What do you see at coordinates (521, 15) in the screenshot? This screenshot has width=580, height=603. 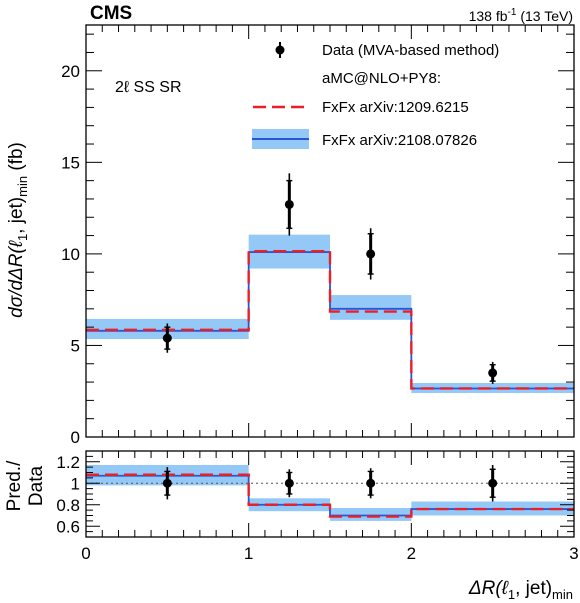 I see `luminosity-label: 138 fb-1 (13 TeV)` at bounding box center [521, 15].